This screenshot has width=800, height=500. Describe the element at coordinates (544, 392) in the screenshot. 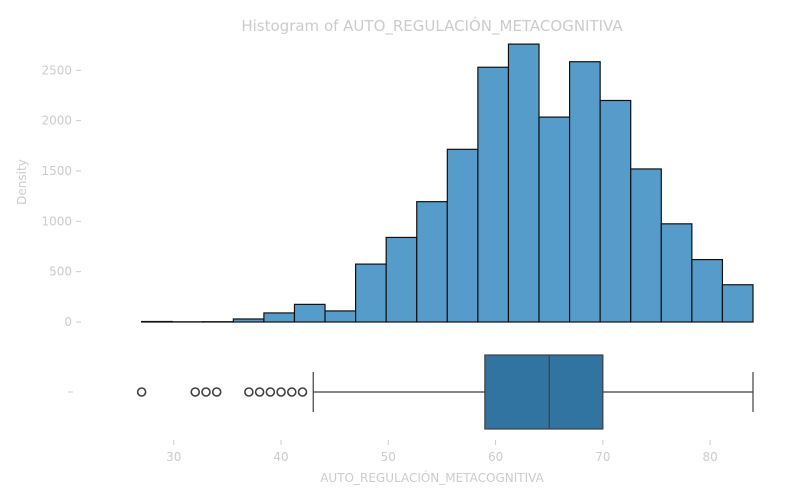

I see `boxplot-box` at that location.